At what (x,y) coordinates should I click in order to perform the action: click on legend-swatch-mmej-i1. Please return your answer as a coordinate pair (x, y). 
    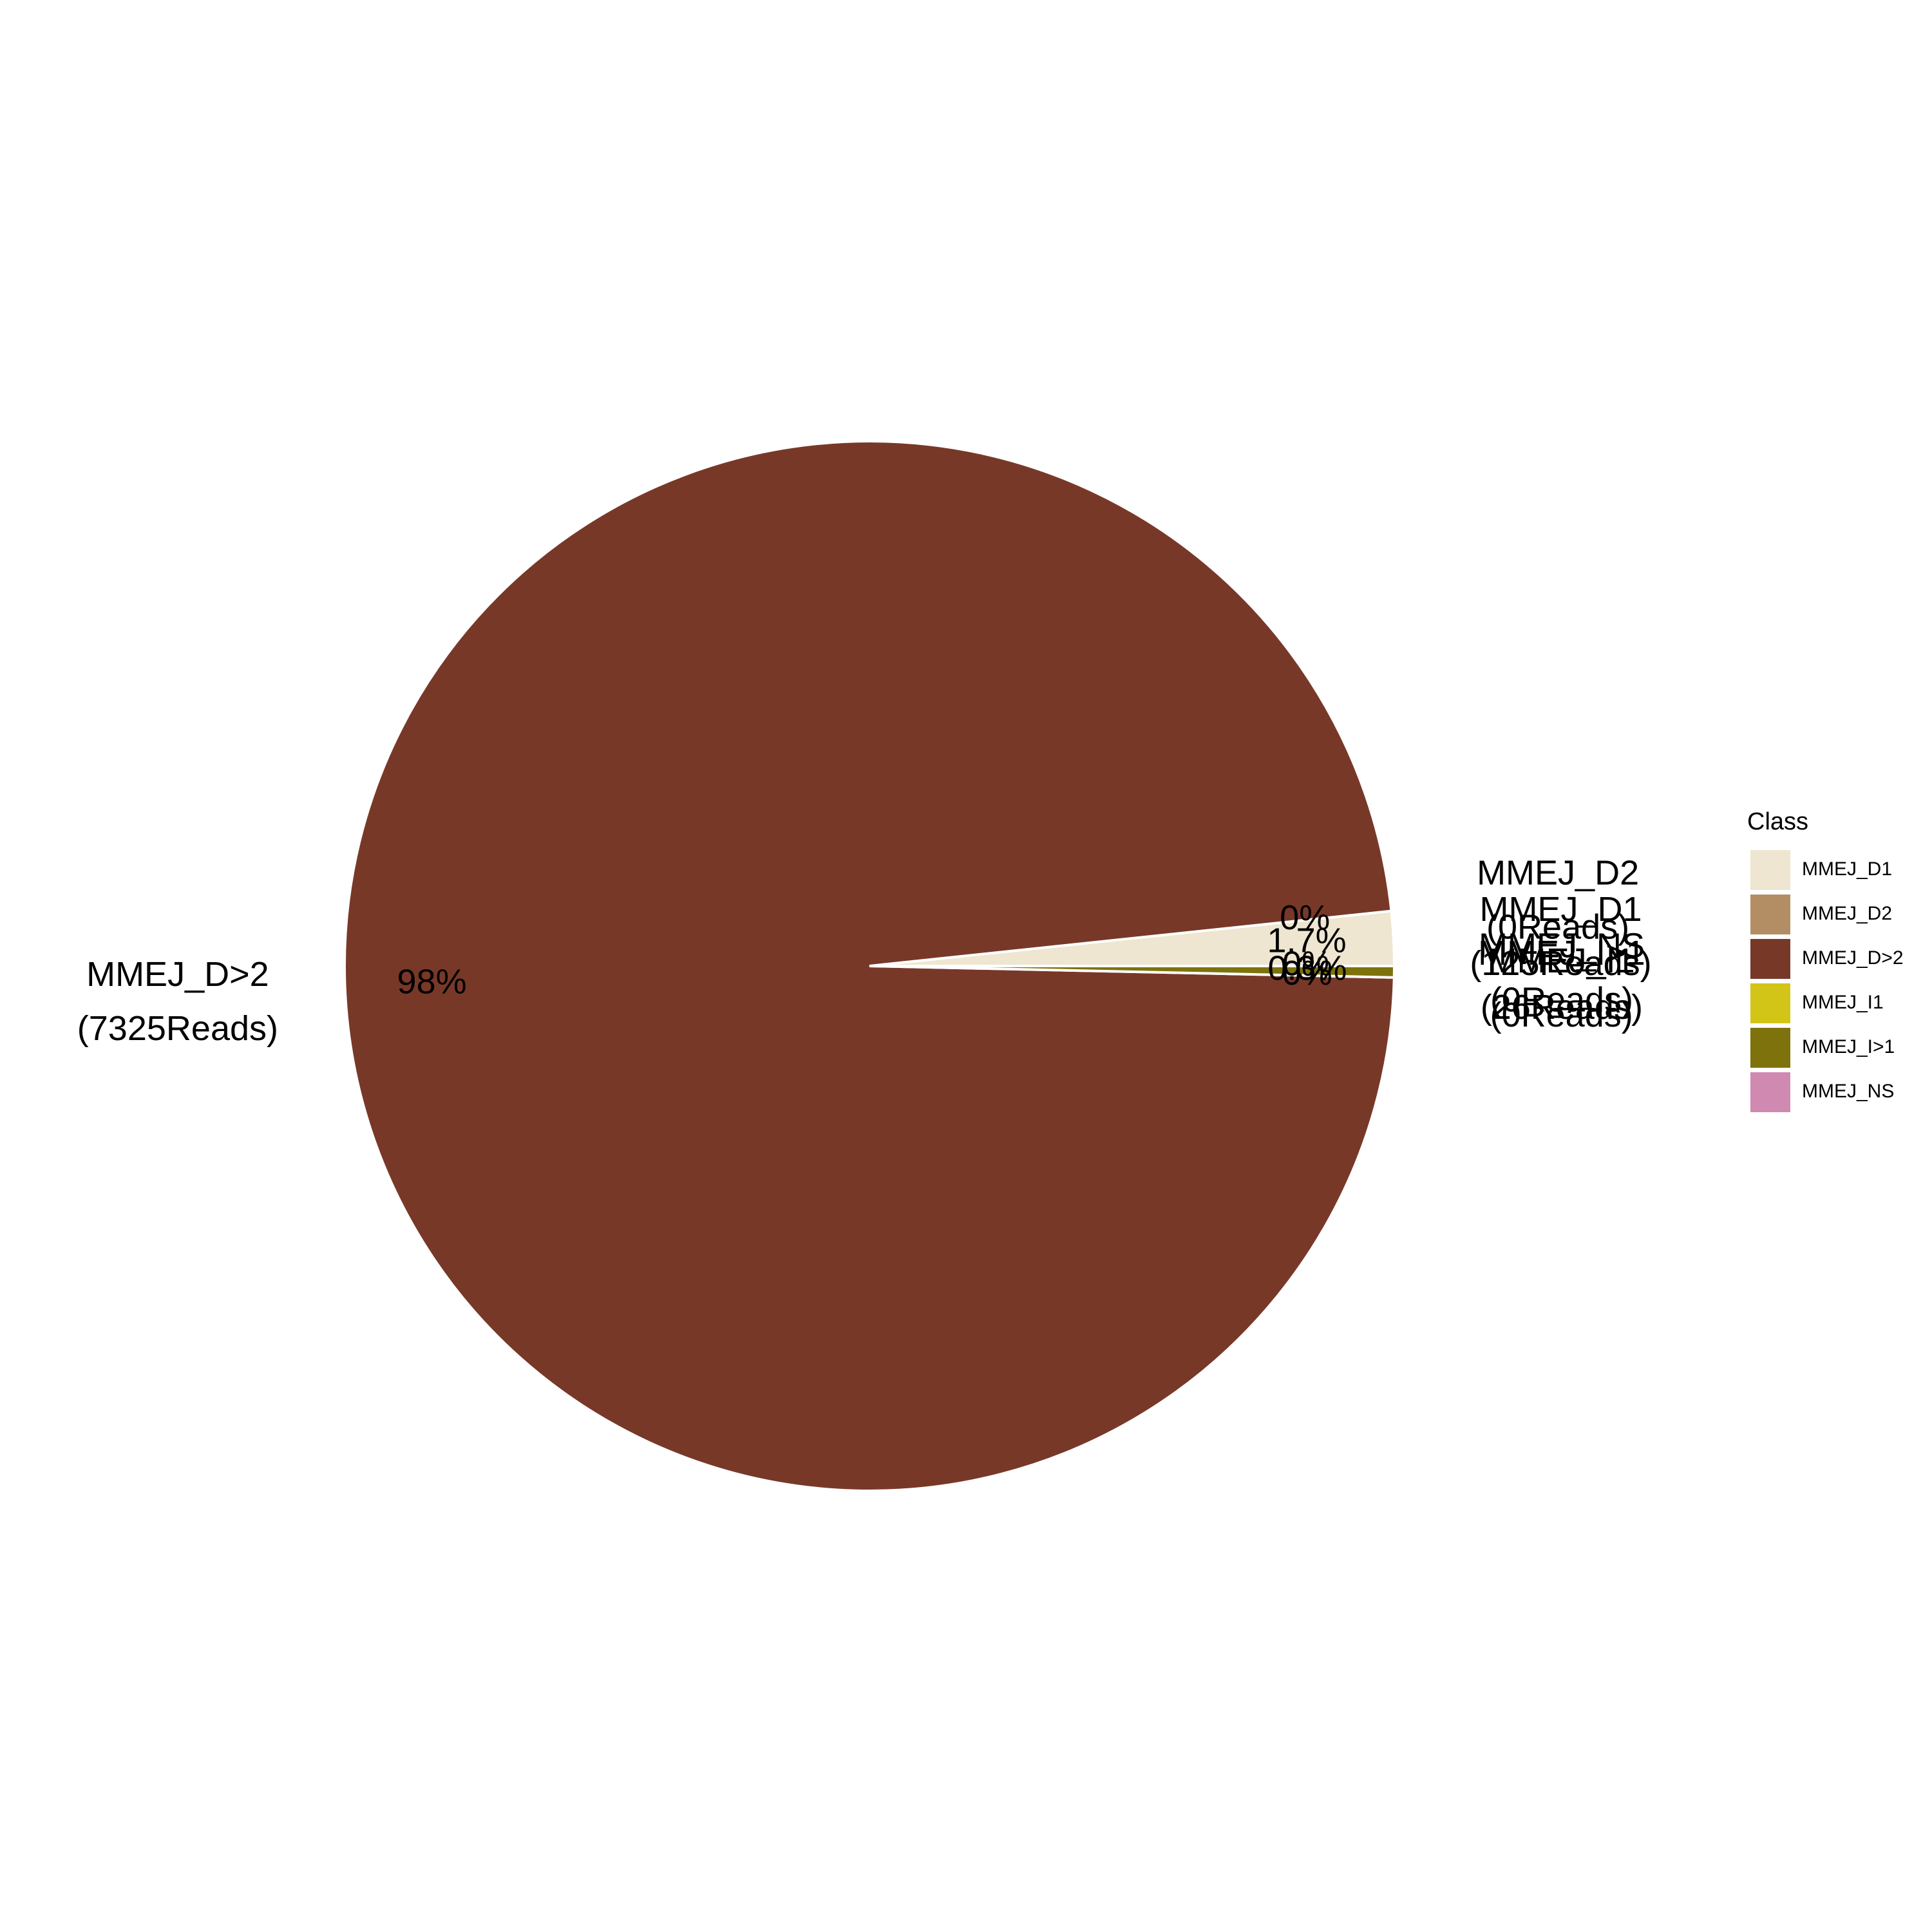
    Looking at the image, I should click on (1770, 1003).